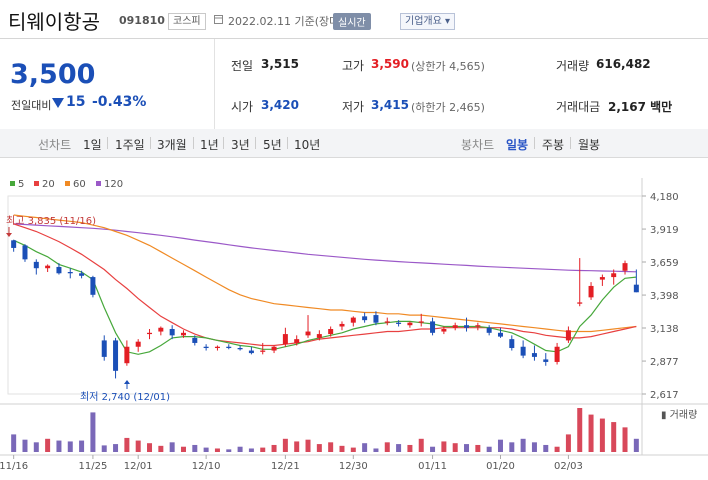 Image resolution: width=708 pixels, height=480 pixels. Describe the element at coordinates (427, 21) in the screenshot. I see `company-overview-dropdown: 기업개요 ▾` at that location.